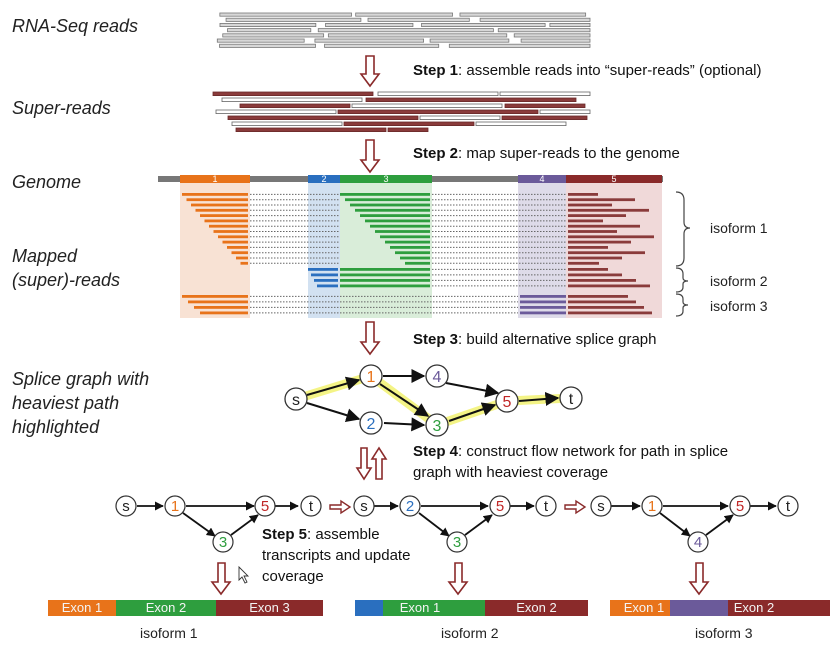 The image size is (837, 654). Describe the element at coordinates (534, 340) in the screenshot. I see `step-3-text: Step 3: build alternative splice graph` at that location.